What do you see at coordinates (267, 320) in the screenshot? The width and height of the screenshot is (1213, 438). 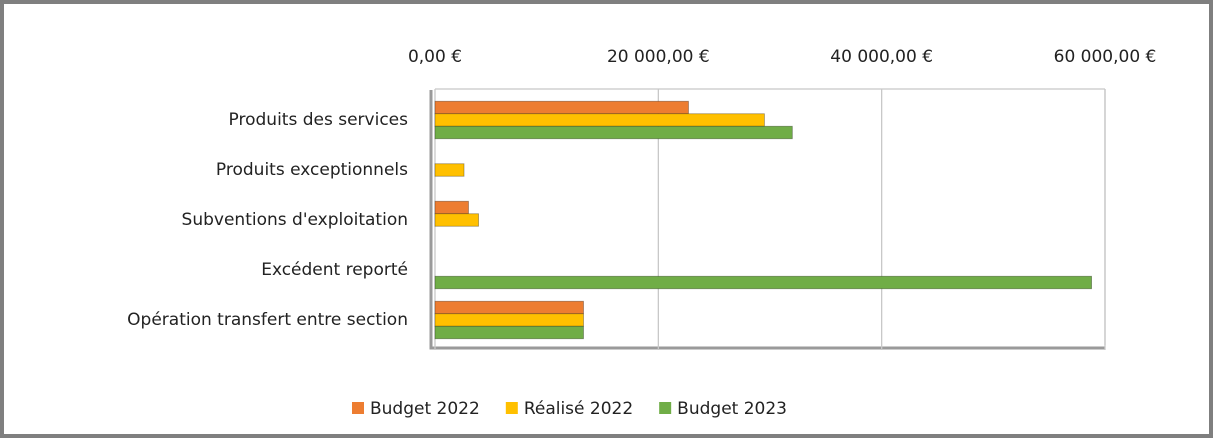 I see `y-tick-label: Opération transfert entre section` at bounding box center [267, 320].